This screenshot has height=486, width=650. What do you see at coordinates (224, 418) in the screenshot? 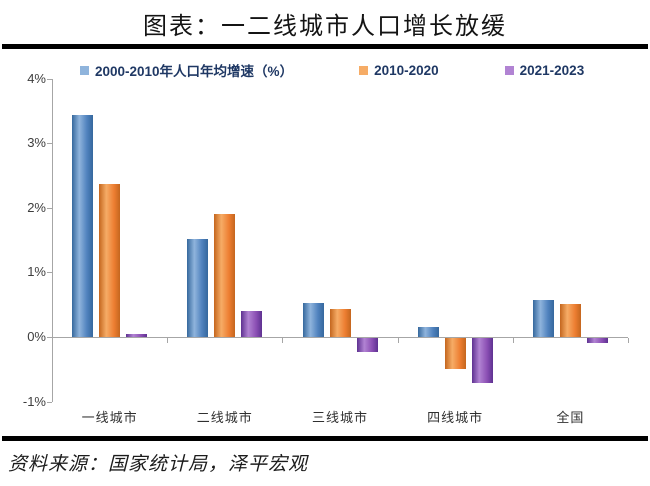
I see `x-axis-label: 二线城市` at bounding box center [224, 418].